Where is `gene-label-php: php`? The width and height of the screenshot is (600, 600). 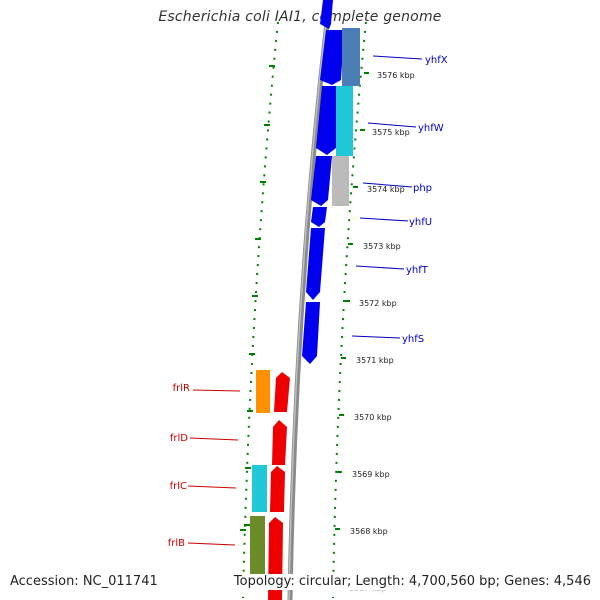
gene-label-php: php is located at coordinates (422, 188).